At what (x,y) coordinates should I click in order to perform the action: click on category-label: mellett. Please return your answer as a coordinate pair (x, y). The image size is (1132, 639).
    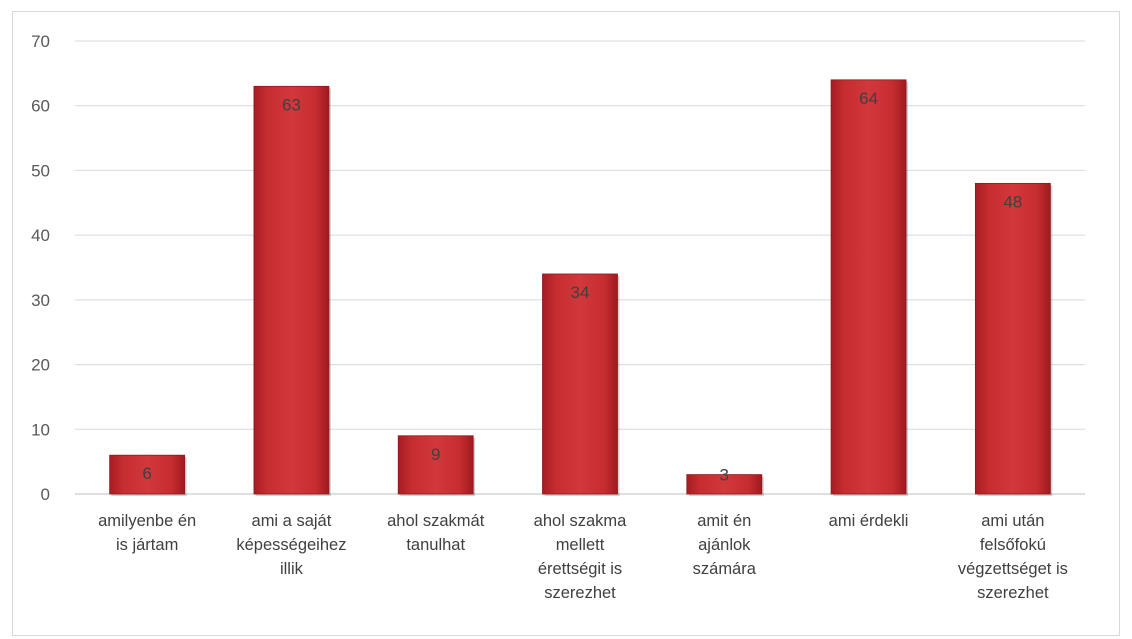
    Looking at the image, I should click on (580, 545).